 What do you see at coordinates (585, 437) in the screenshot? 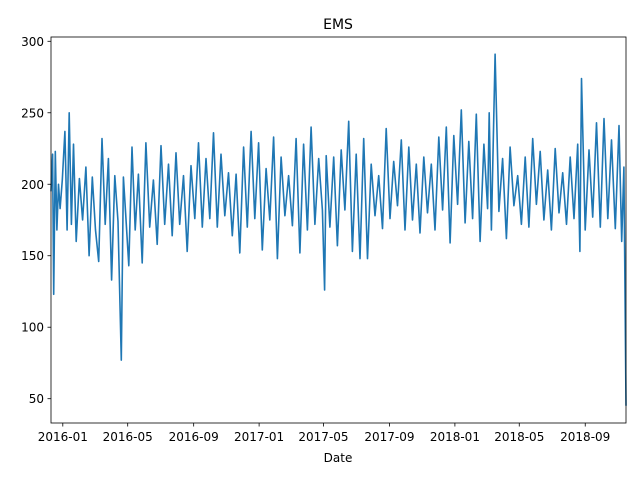
I see `x-tick-label: 2018-09` at bounding box center [585, 437].